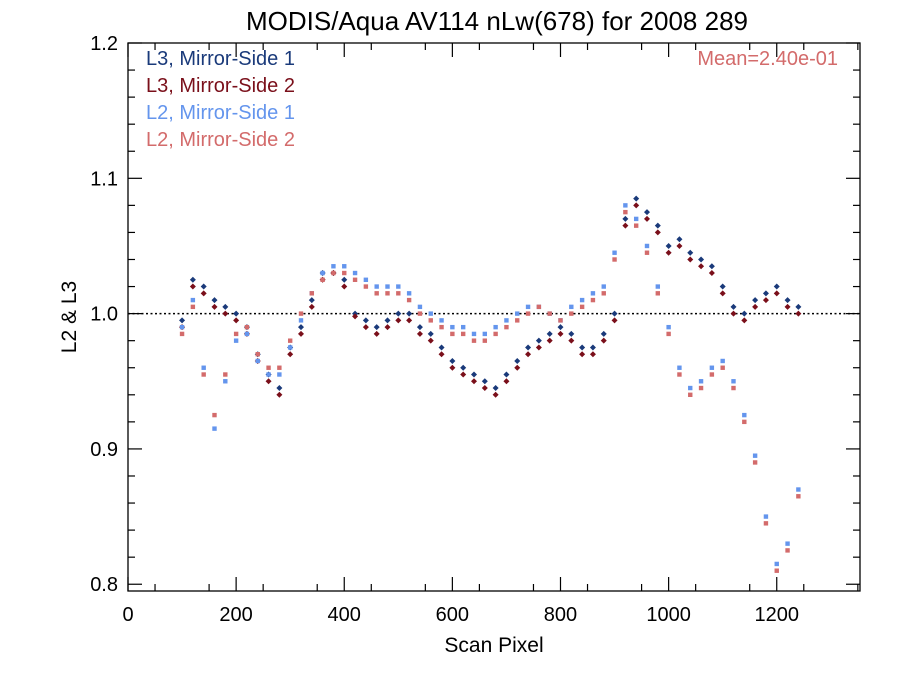  What do you see at coordinates (220, 86) in the screenshot?
I see `legend-l3-mirror-side-2: L3, Mirror-Side 2` at bounding box center [220, 86].